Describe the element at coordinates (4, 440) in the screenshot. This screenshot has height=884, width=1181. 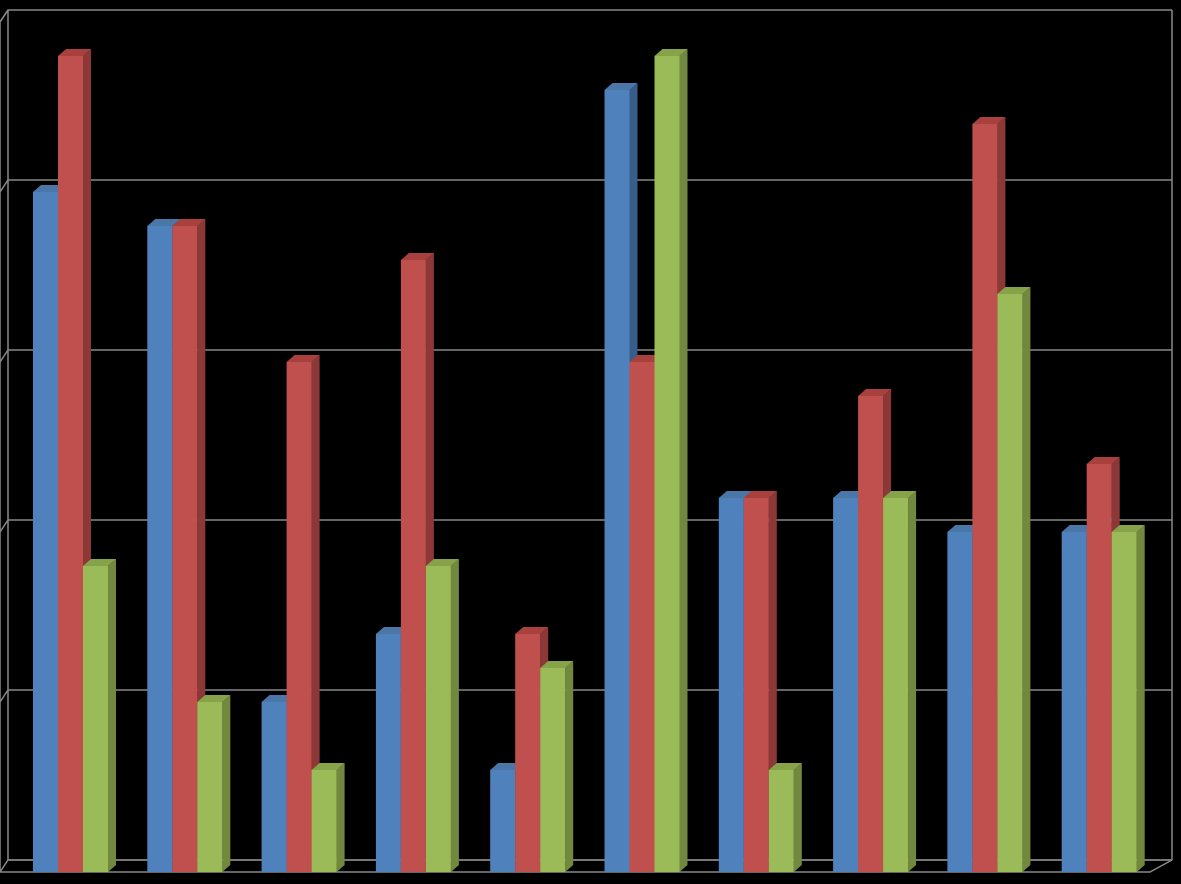
I see `left-wall-edge` at that location.